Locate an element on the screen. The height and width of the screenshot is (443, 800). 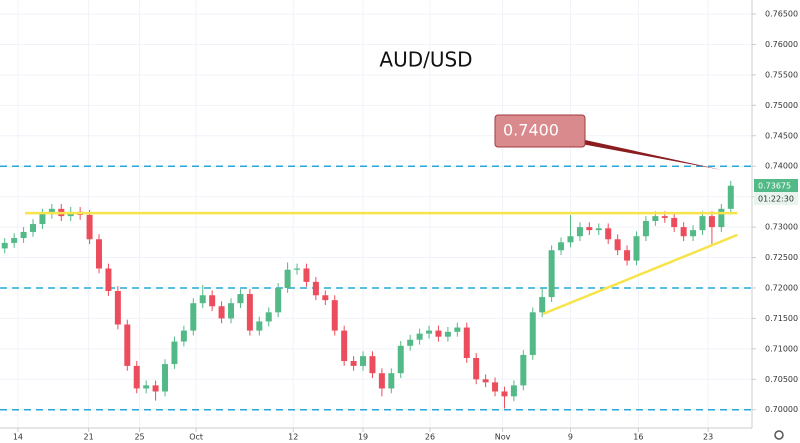
y-tick-label: 0.71000 is located at coordinates (781, 348).